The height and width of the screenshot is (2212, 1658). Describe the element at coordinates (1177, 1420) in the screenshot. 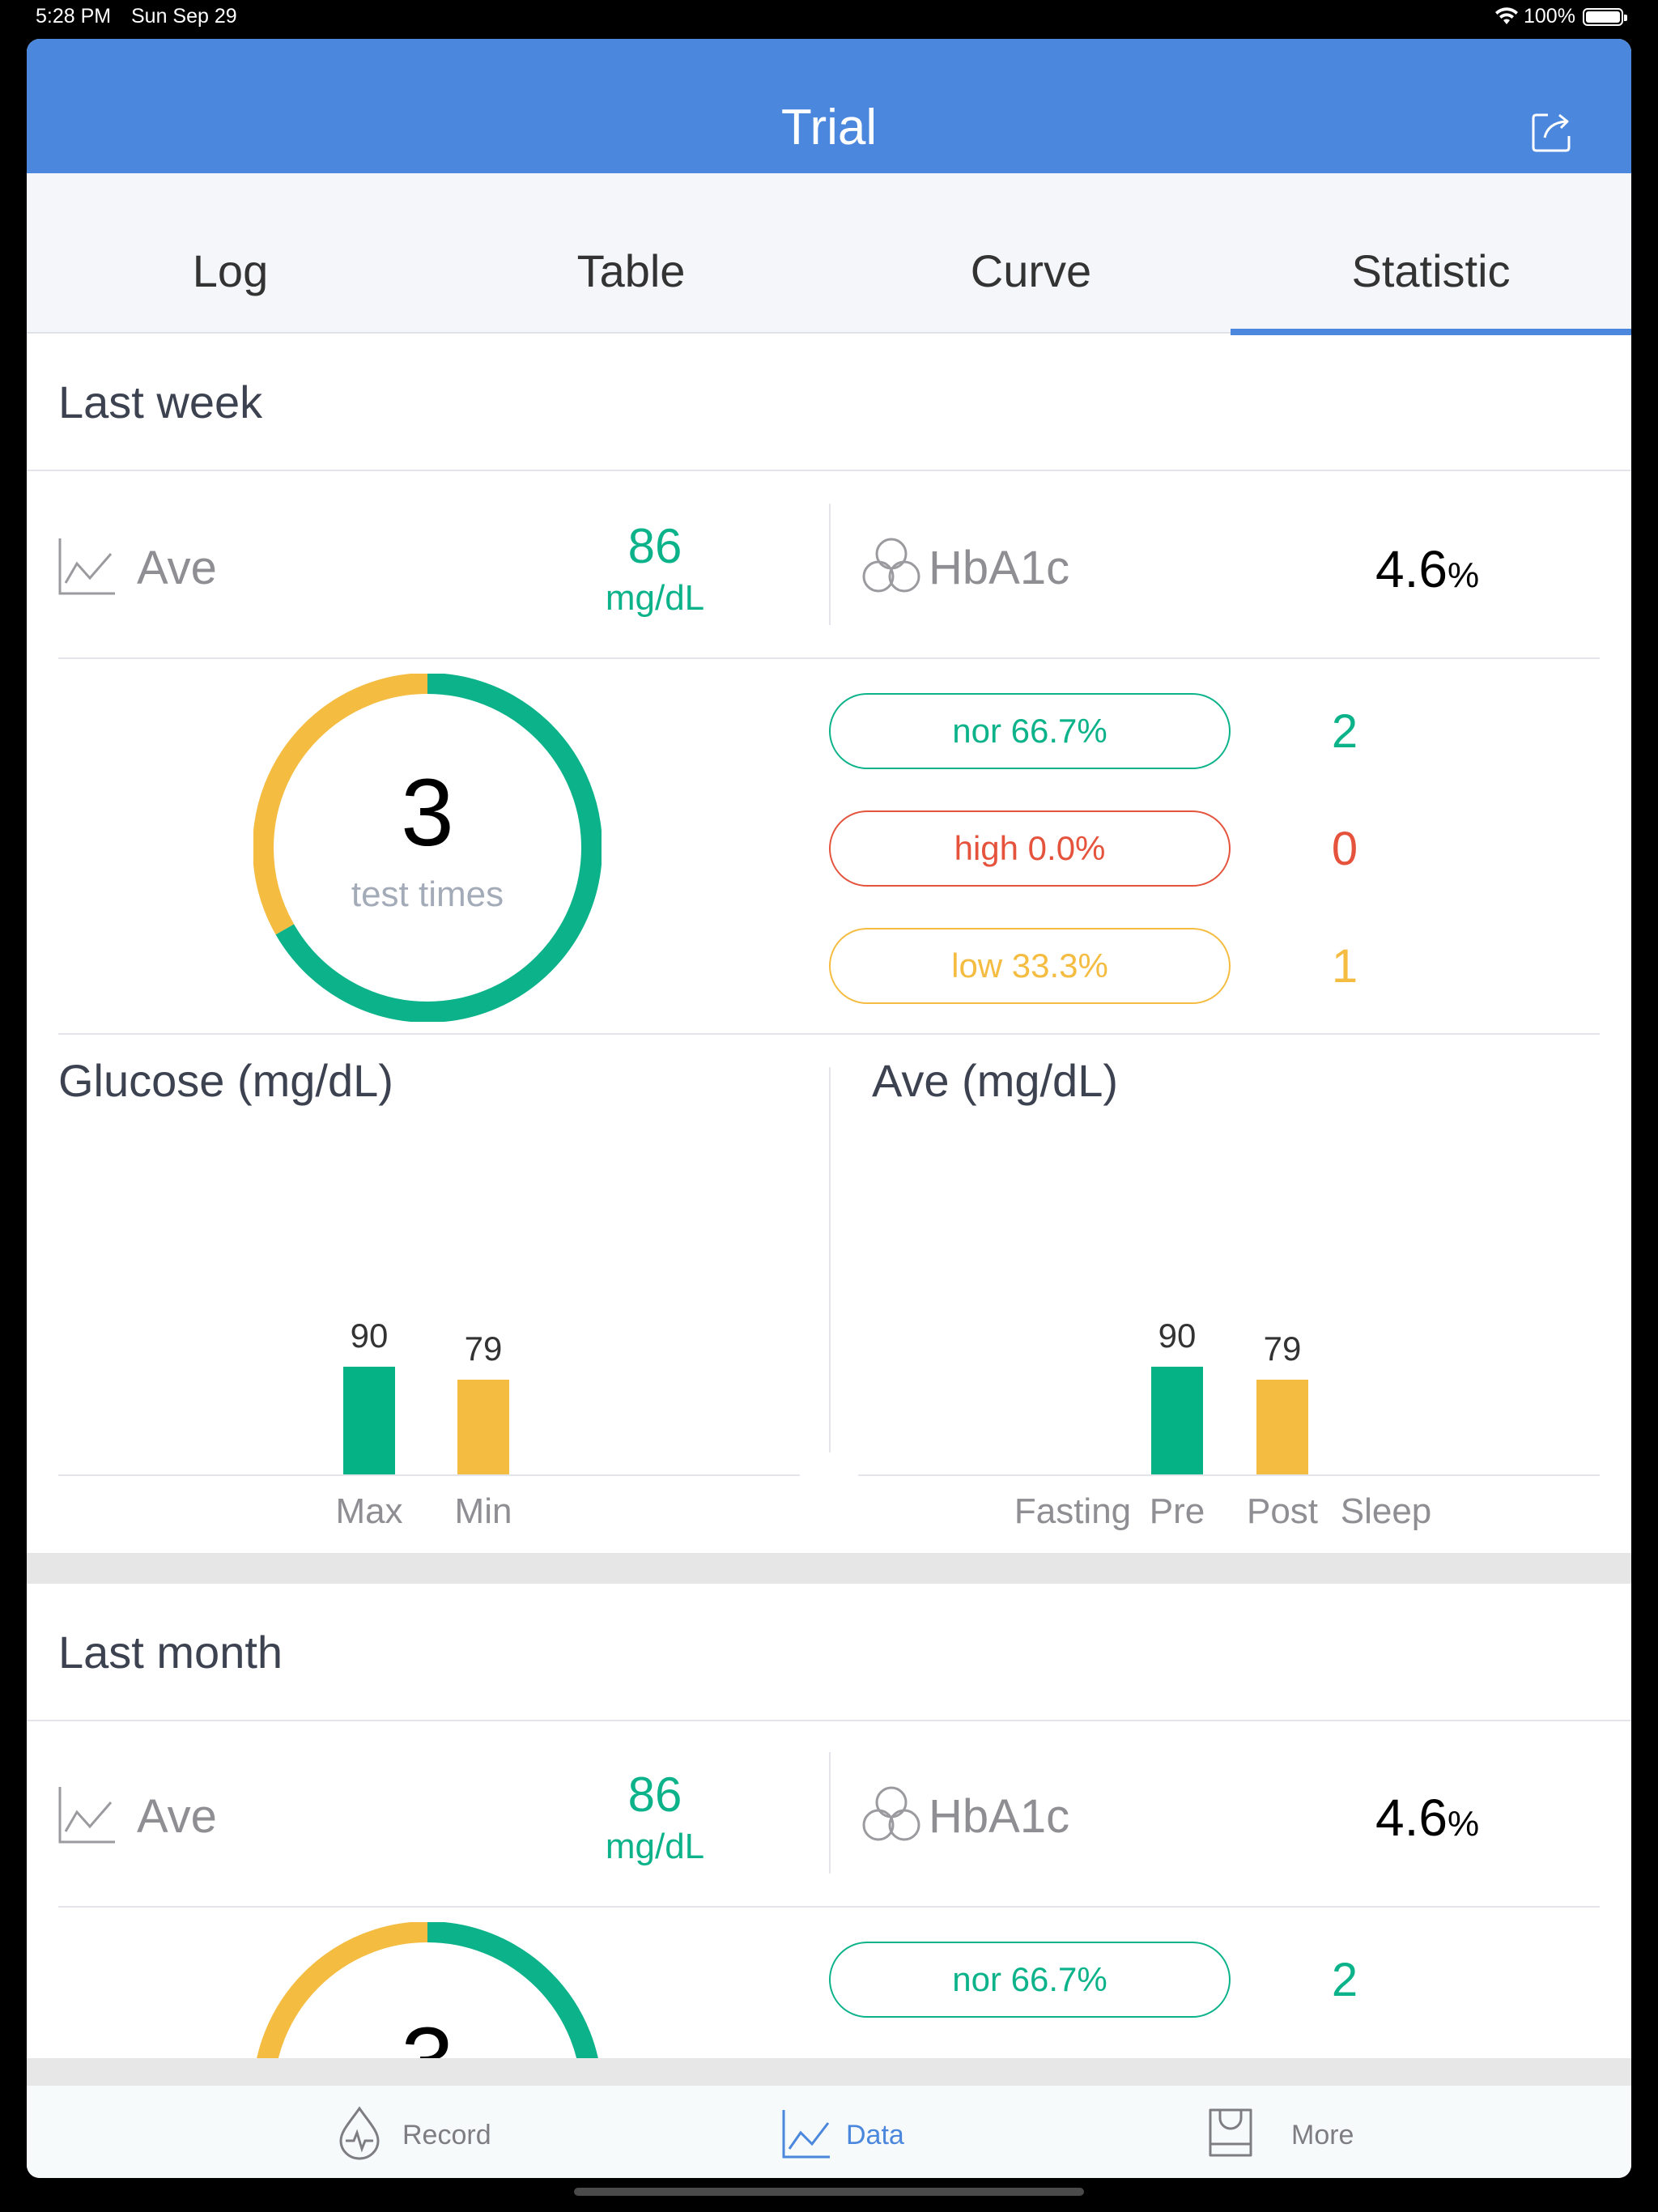

I see `bar-pre` at that location.